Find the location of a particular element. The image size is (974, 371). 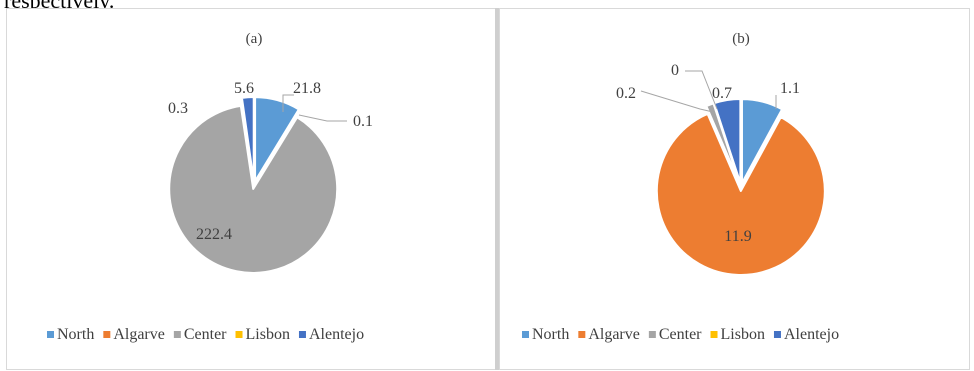

data-label-north: 21.8 is located at coordinates (307, 88).